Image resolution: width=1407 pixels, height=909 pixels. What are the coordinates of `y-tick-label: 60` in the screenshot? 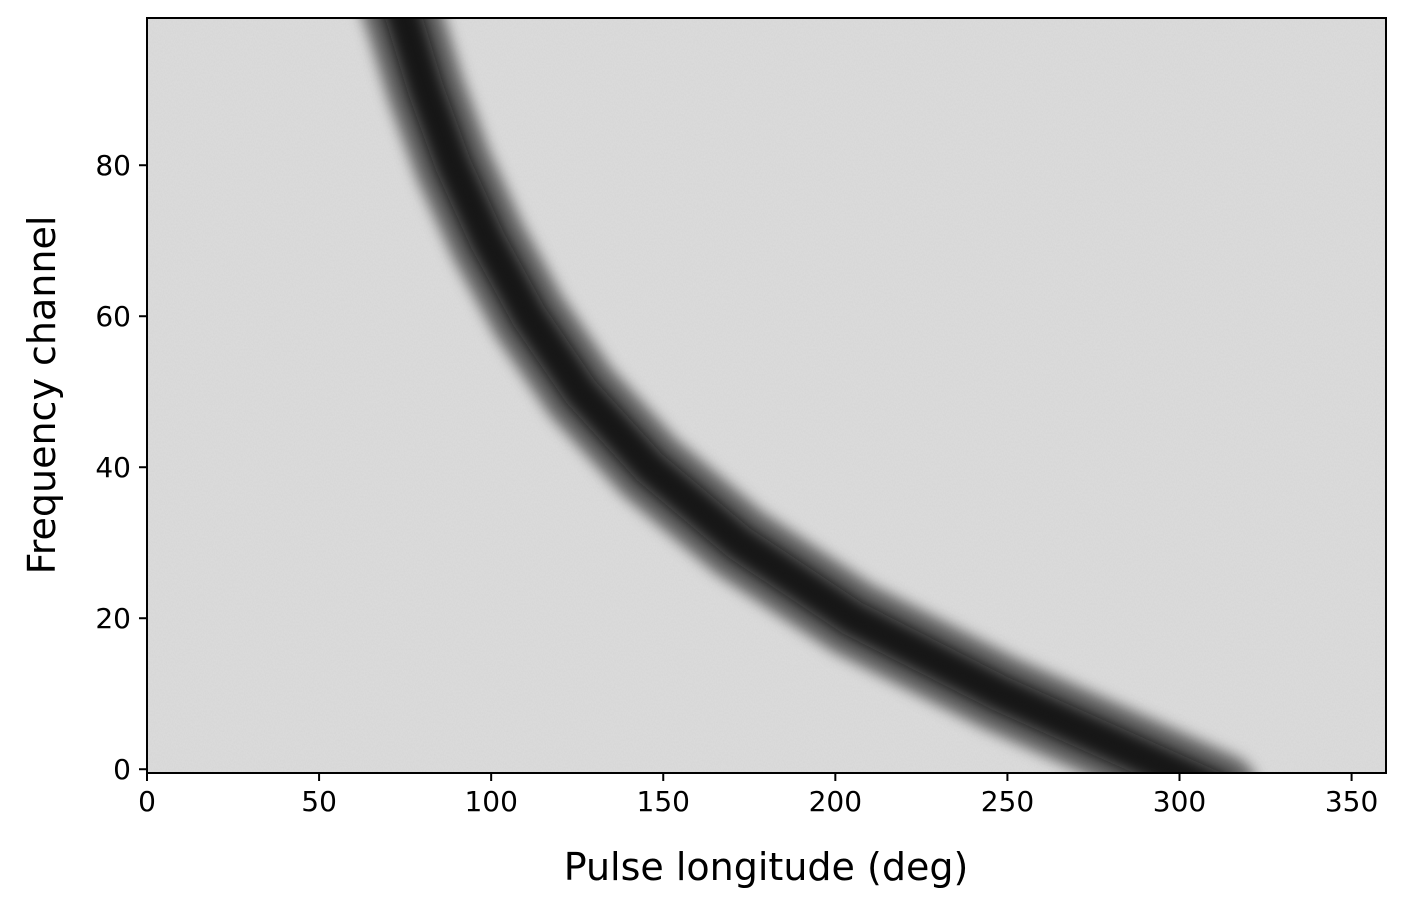 It's located at (113, 316).